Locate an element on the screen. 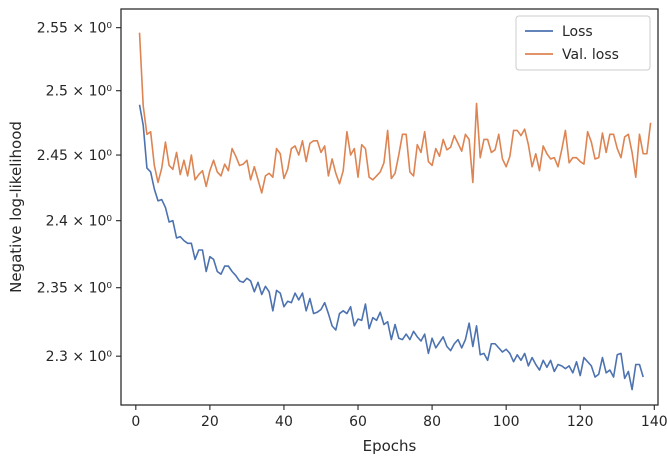 Image resolution: width=667 pixels, height=463 pixels. y-tick-label: 2.55 × 10⁰ is located at coordinates (75, 29).